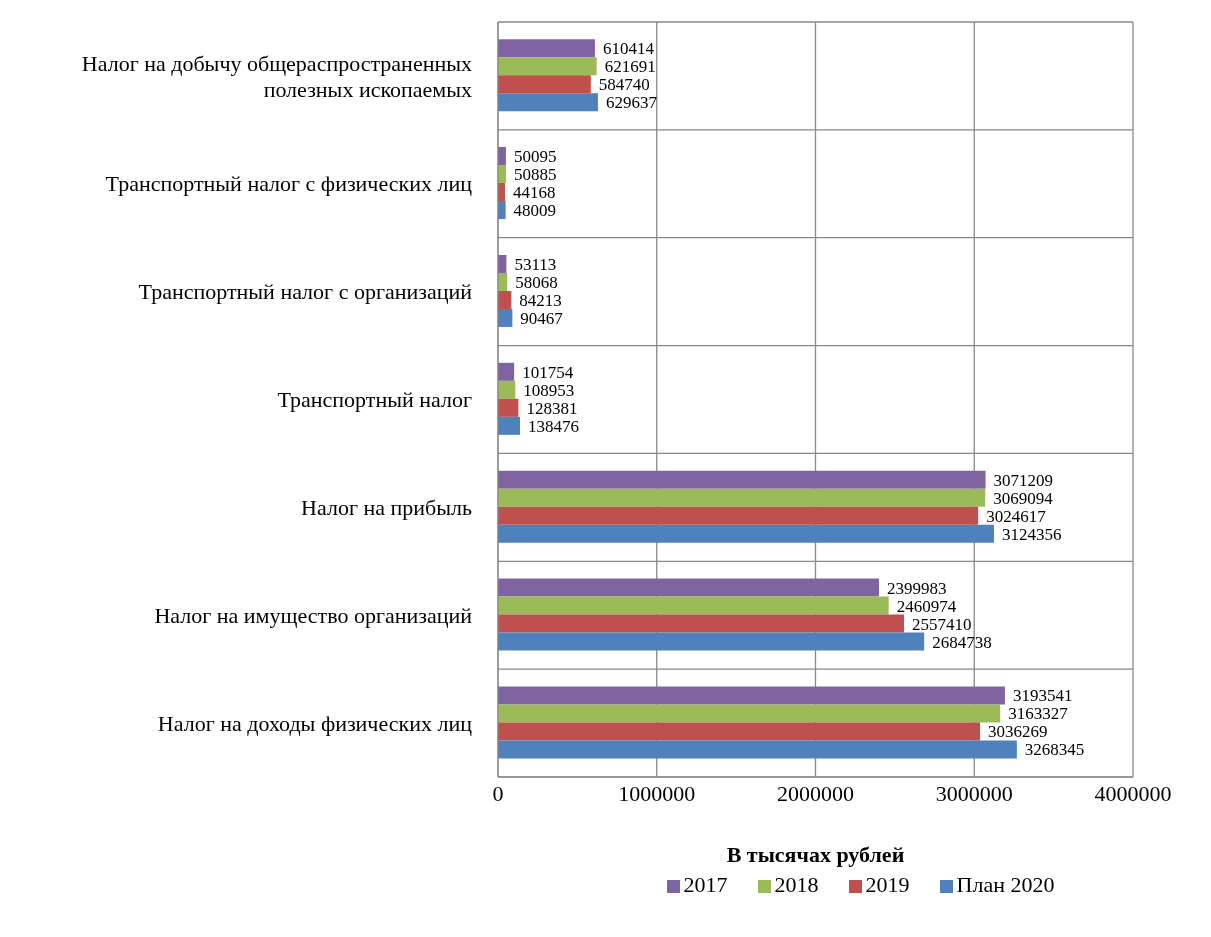 The width and height of the screenshot is (1211, 937). What do you see at coordinates (1023, 498) in the screenshot?
I see `data-label: 3069094` at bounding box center [1023, 498].